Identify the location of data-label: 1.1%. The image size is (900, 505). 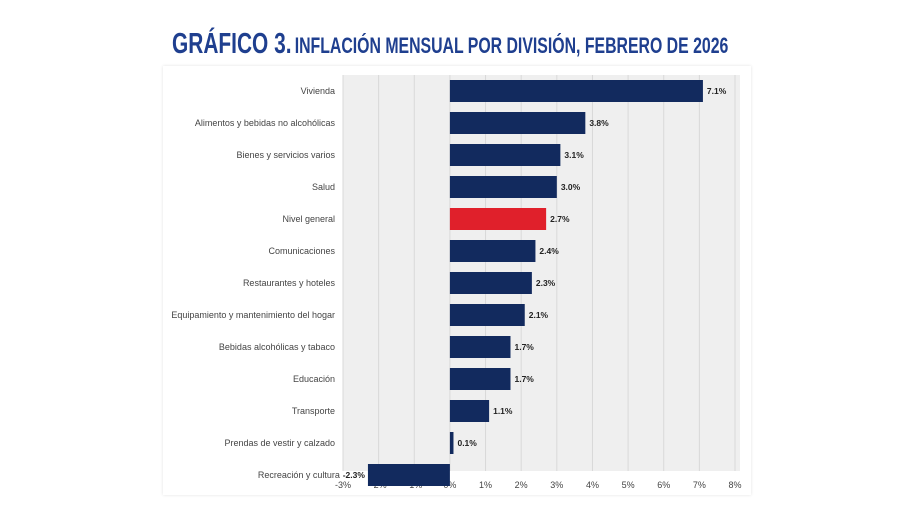
(503, 411).